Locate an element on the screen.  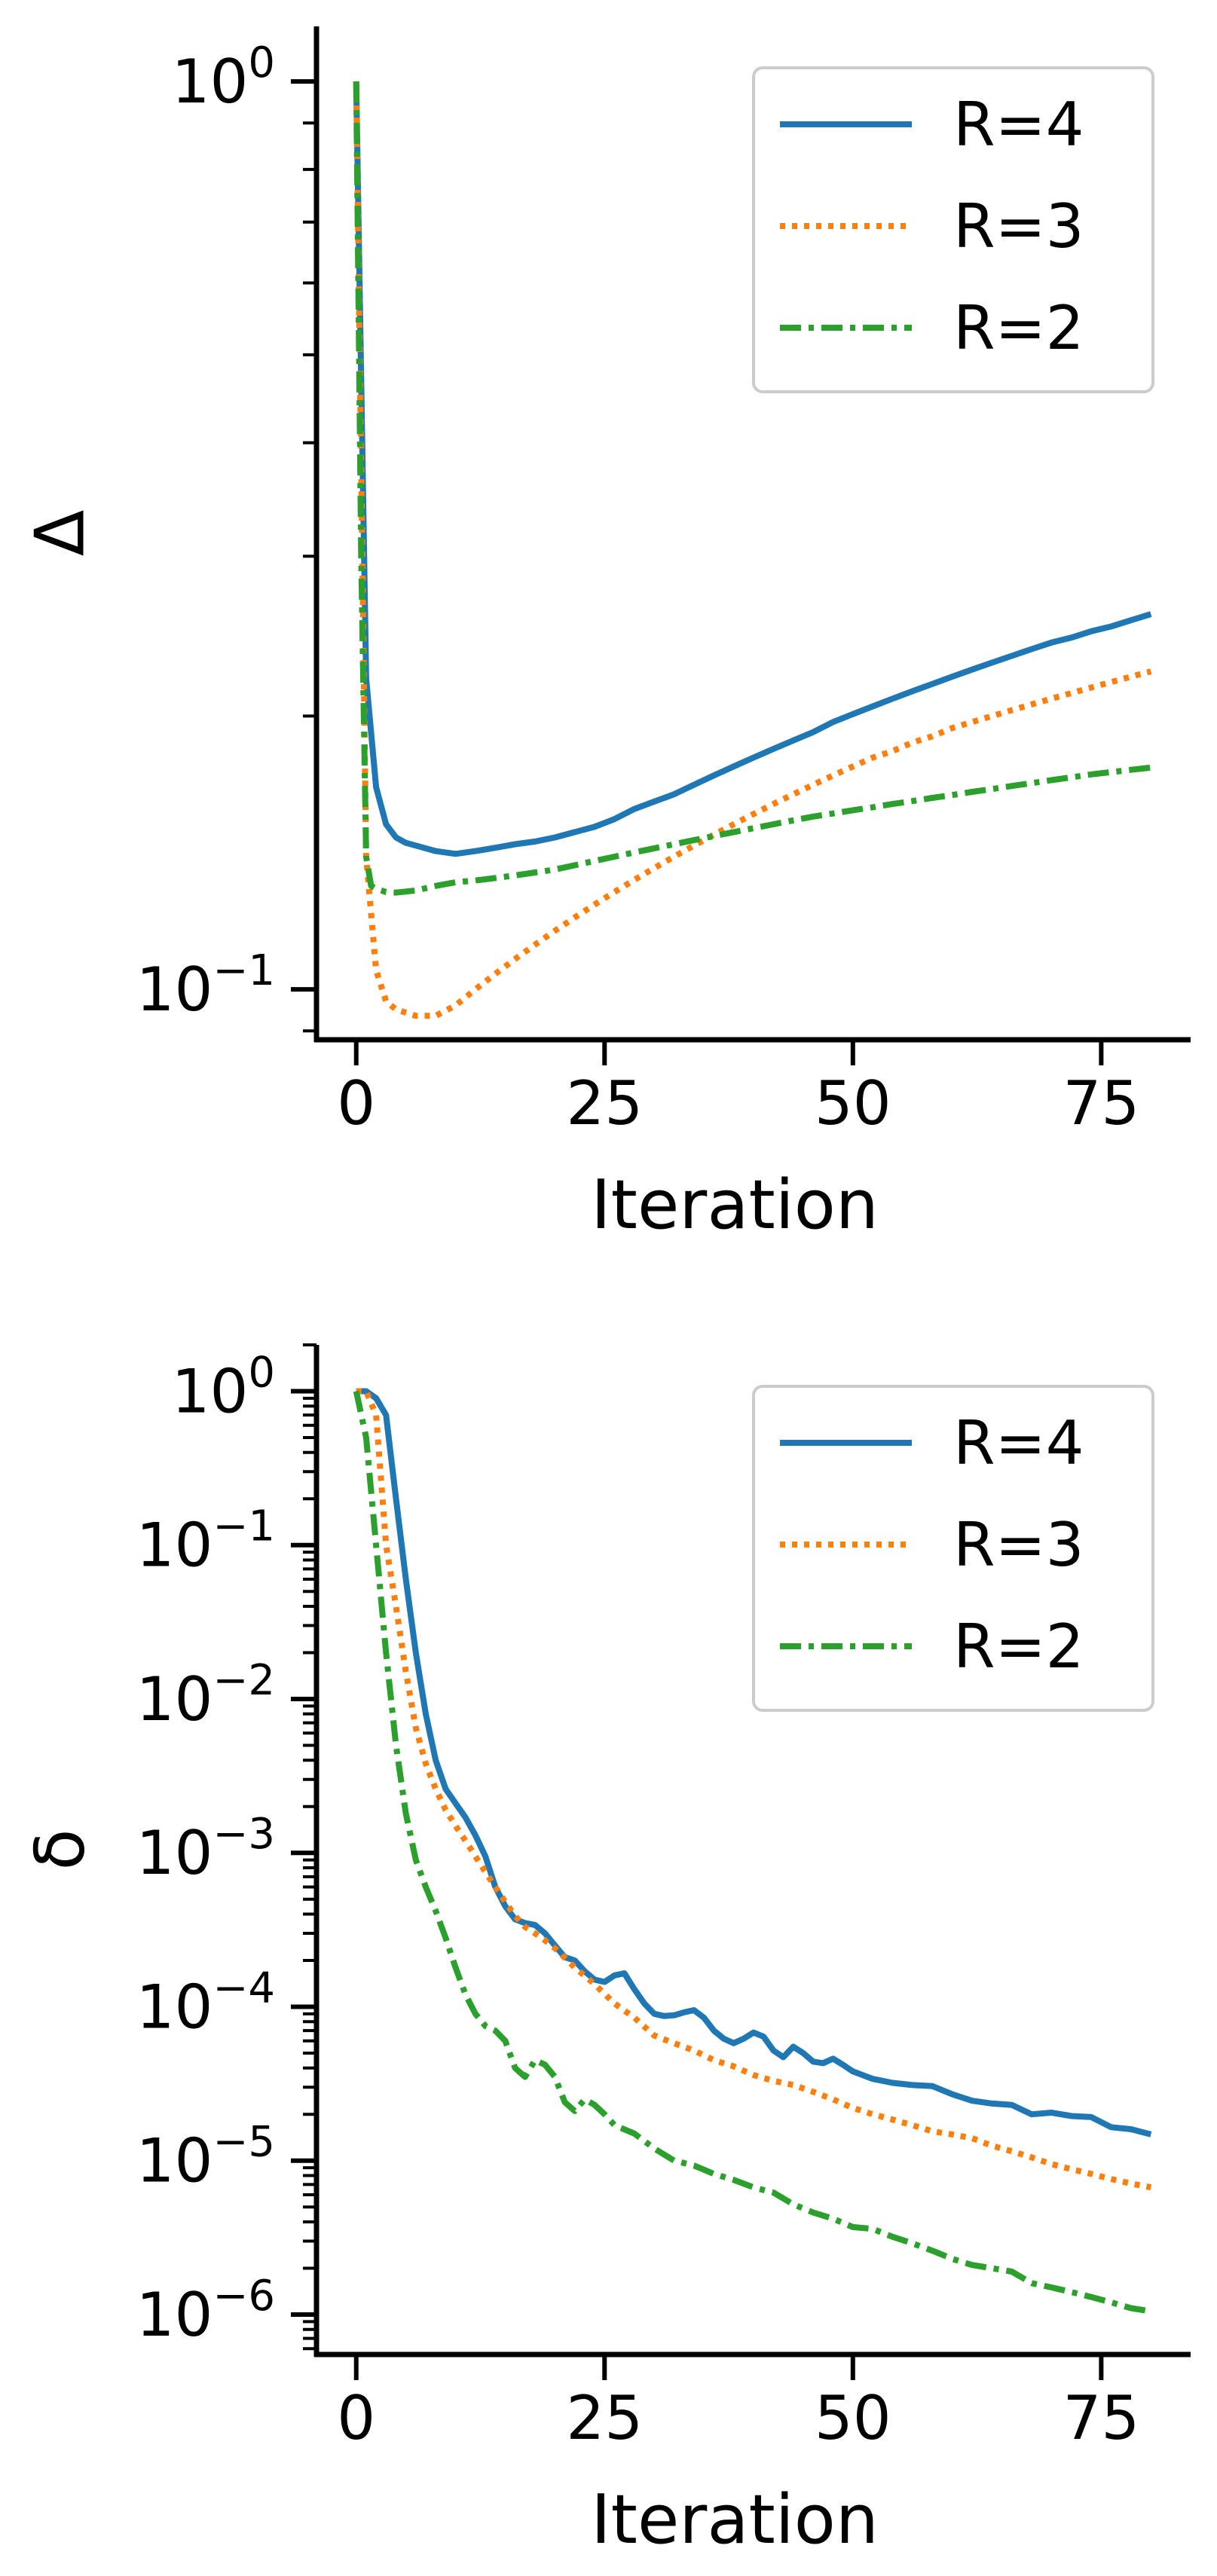
y-tick-label: 10⁻⁵ is located at coordinates (205, 2157).